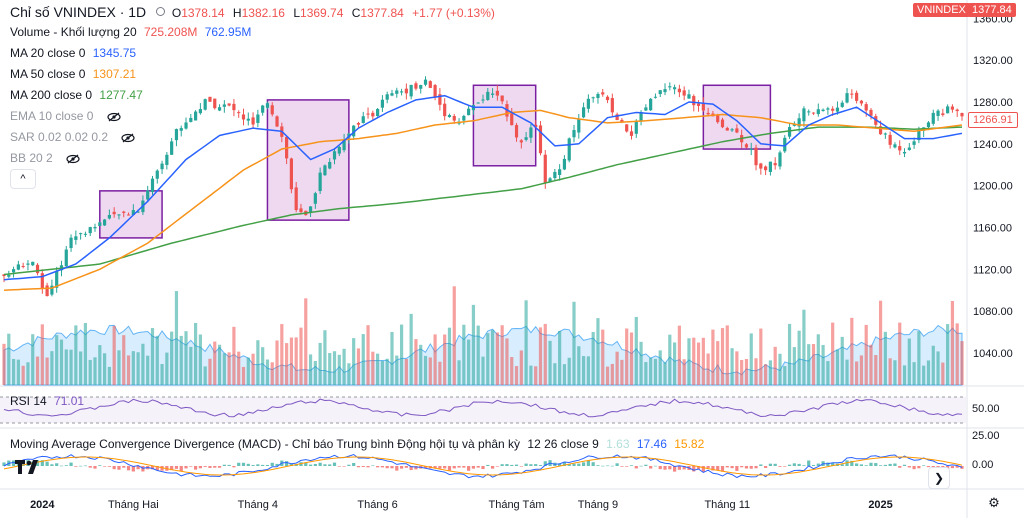 The width and height of the screenshot is (1024, 518). What do you see at coordinates (78, 12) in the screenshot?
I see `symbol-title: Chỉ số VNINDEX · 1D` at bounding box center [78, 12].